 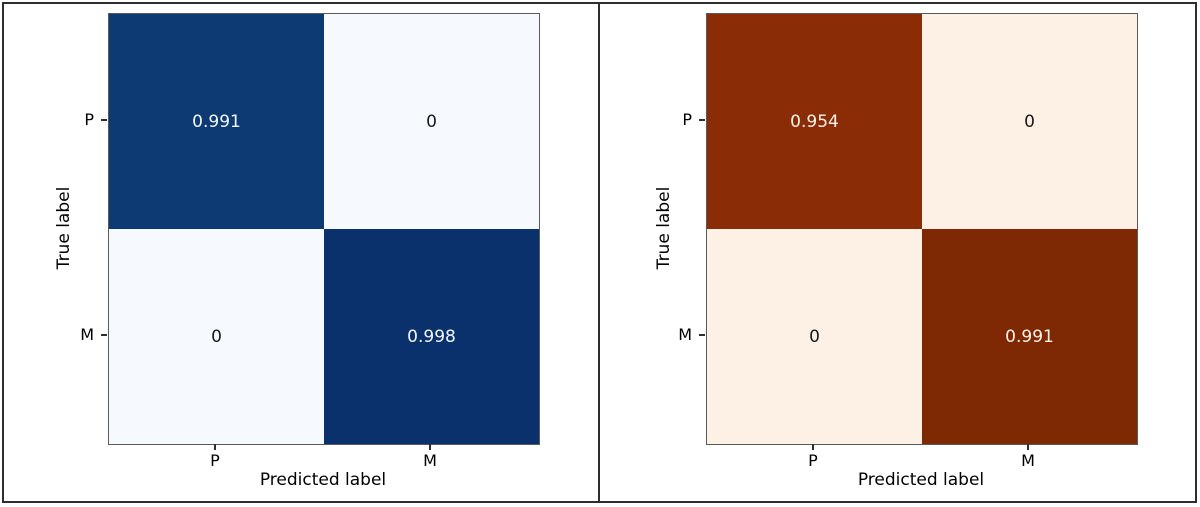 What do you see at coordinates (599, 252) in the screenshot?
I see `panel-divider` at bounding box center [599, 252].